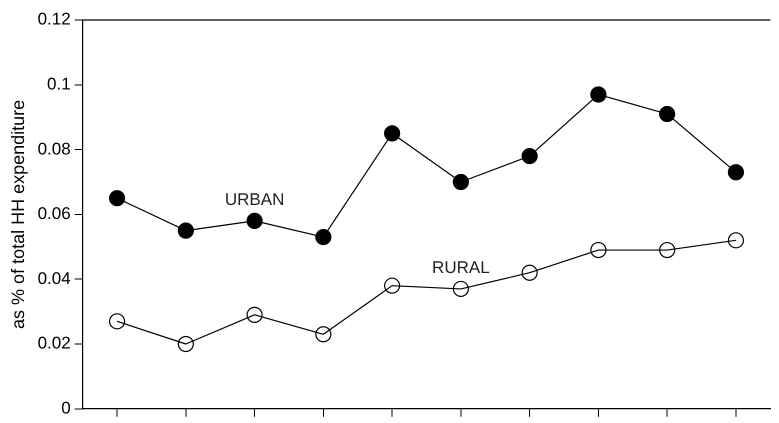  I want to click on y-tick-label: 0, so click(66, 408).